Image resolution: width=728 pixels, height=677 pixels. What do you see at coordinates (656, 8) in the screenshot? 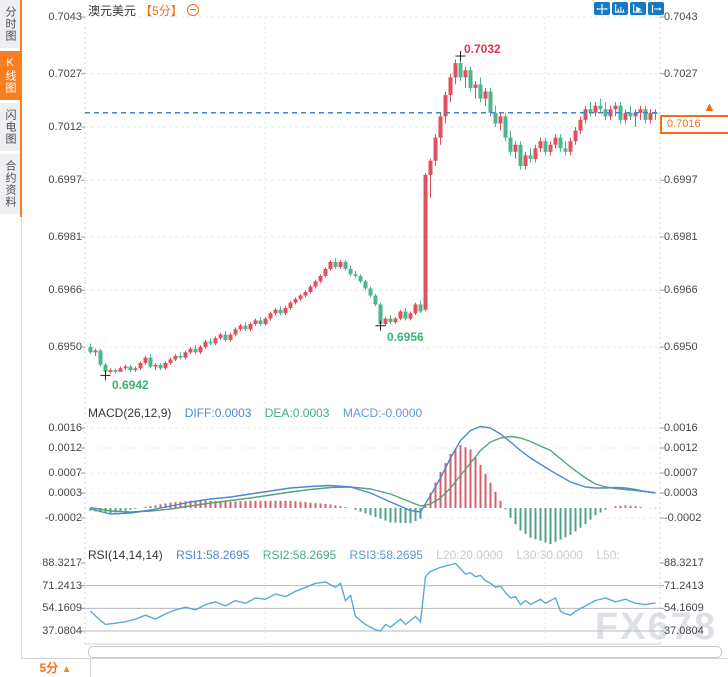
I see `exit-chart-icon` at bounding box center [656, 8].